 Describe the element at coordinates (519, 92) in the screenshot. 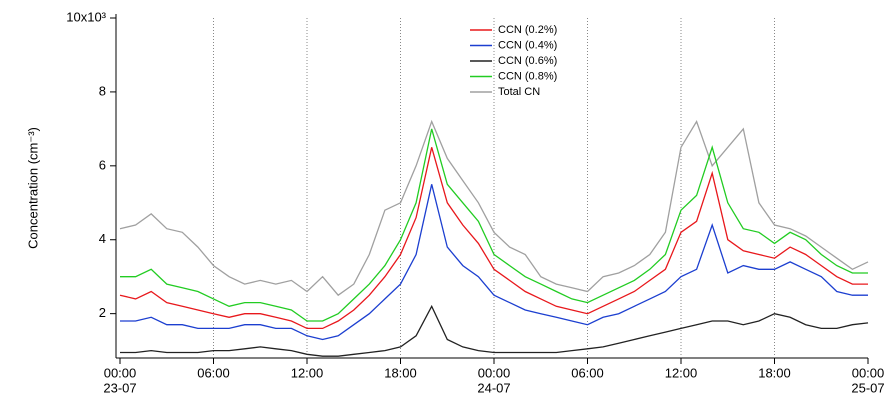

I see `legend-label: Total CN` at that location.